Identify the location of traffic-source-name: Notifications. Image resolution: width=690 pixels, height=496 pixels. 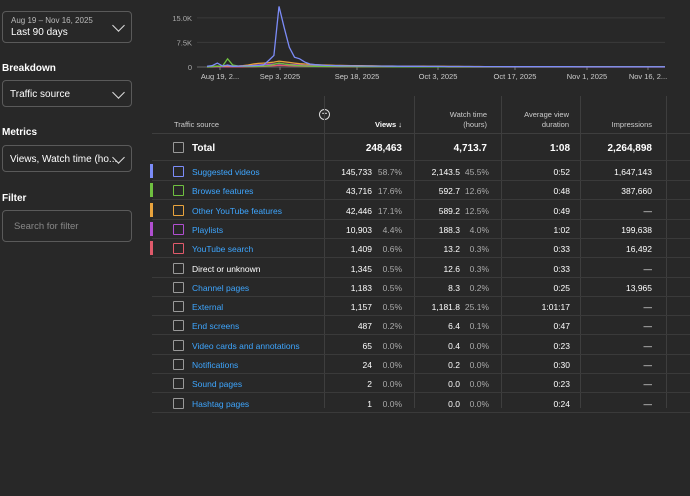
(215, 365).